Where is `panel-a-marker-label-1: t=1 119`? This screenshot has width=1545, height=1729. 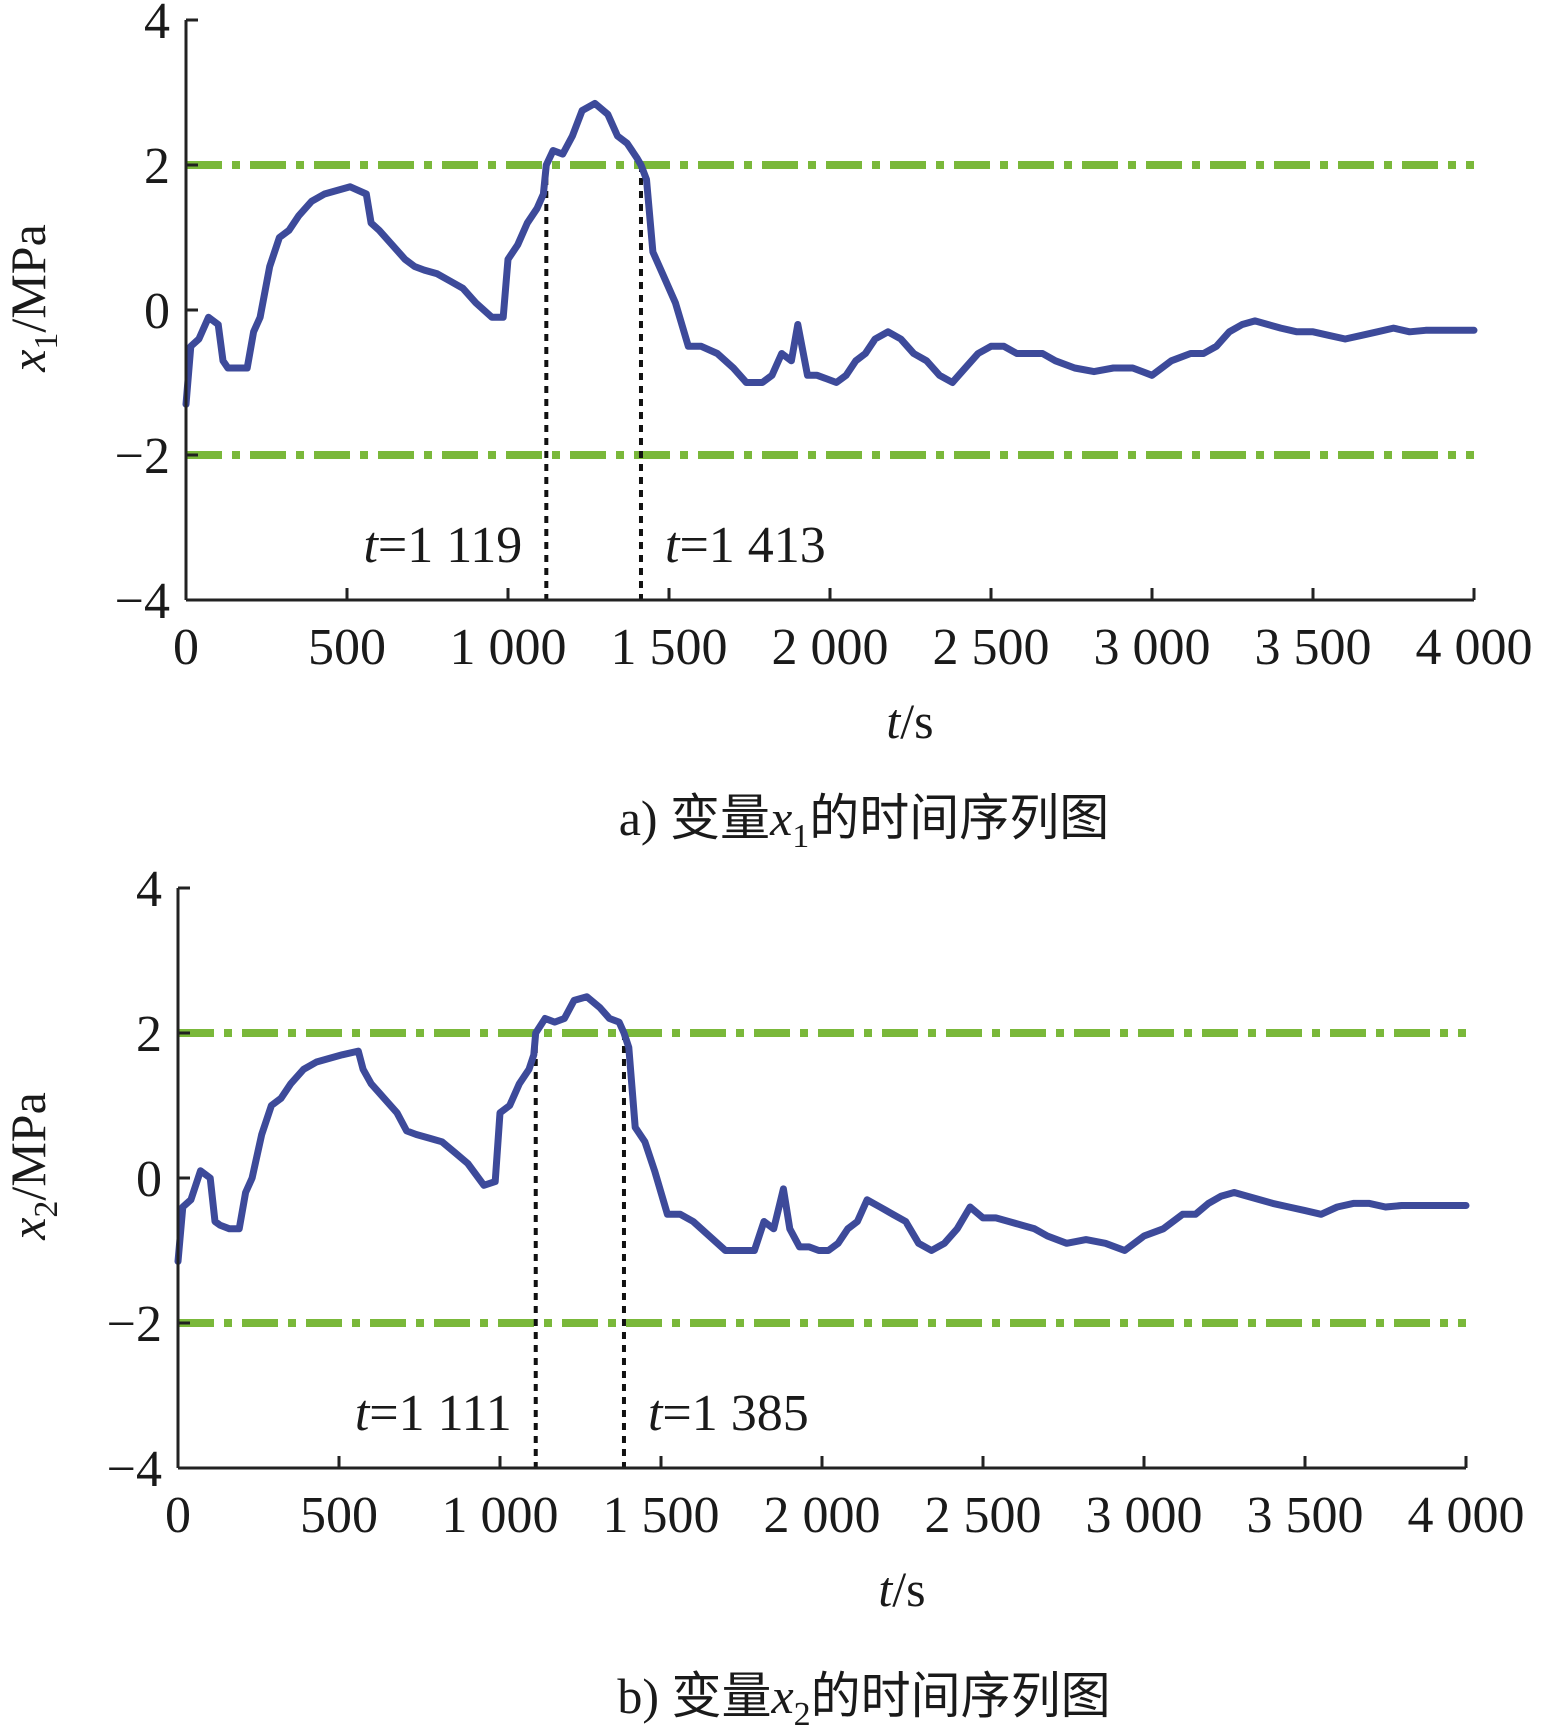 panel-a-marker-label-1: t=1 119 is located at coordinates (442, 545).